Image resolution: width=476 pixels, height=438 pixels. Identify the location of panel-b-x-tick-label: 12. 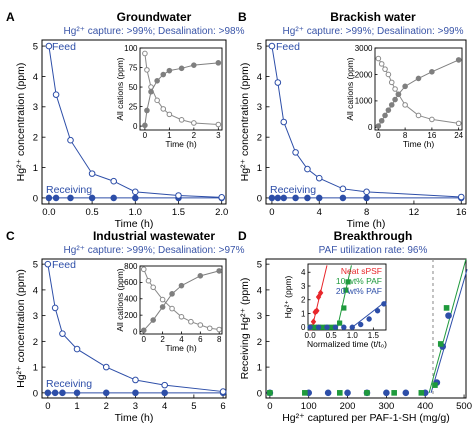
(414, 212).